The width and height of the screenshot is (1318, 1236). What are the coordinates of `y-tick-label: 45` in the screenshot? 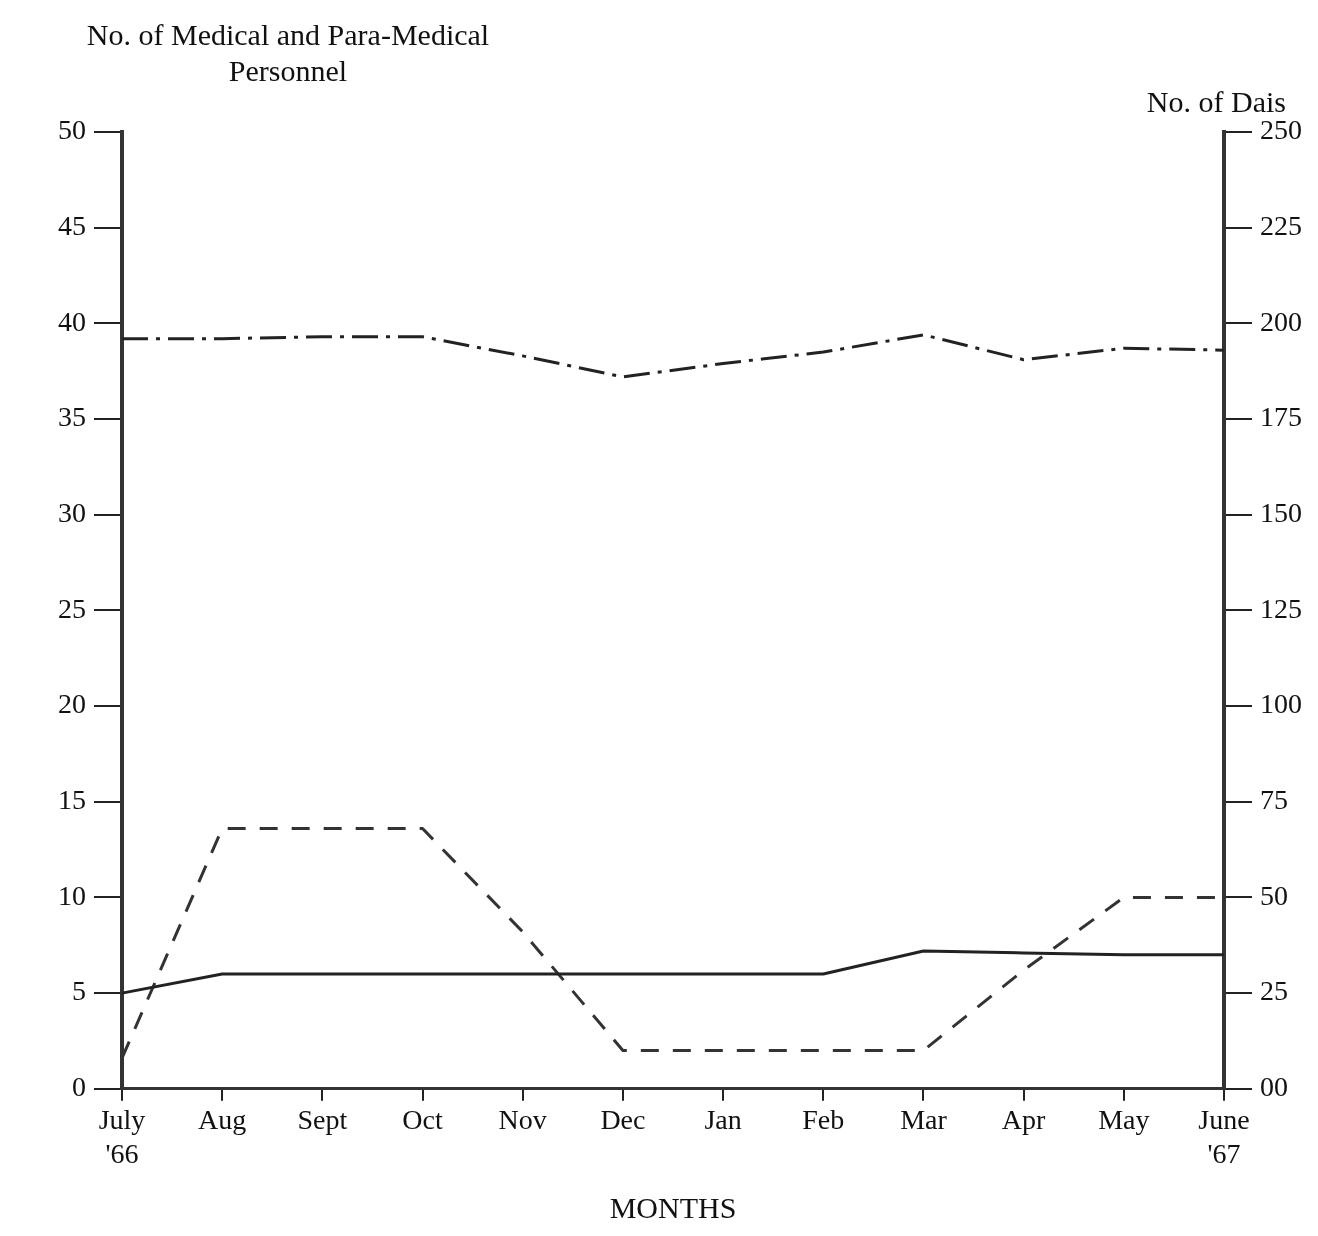 It's located at (72, 226).